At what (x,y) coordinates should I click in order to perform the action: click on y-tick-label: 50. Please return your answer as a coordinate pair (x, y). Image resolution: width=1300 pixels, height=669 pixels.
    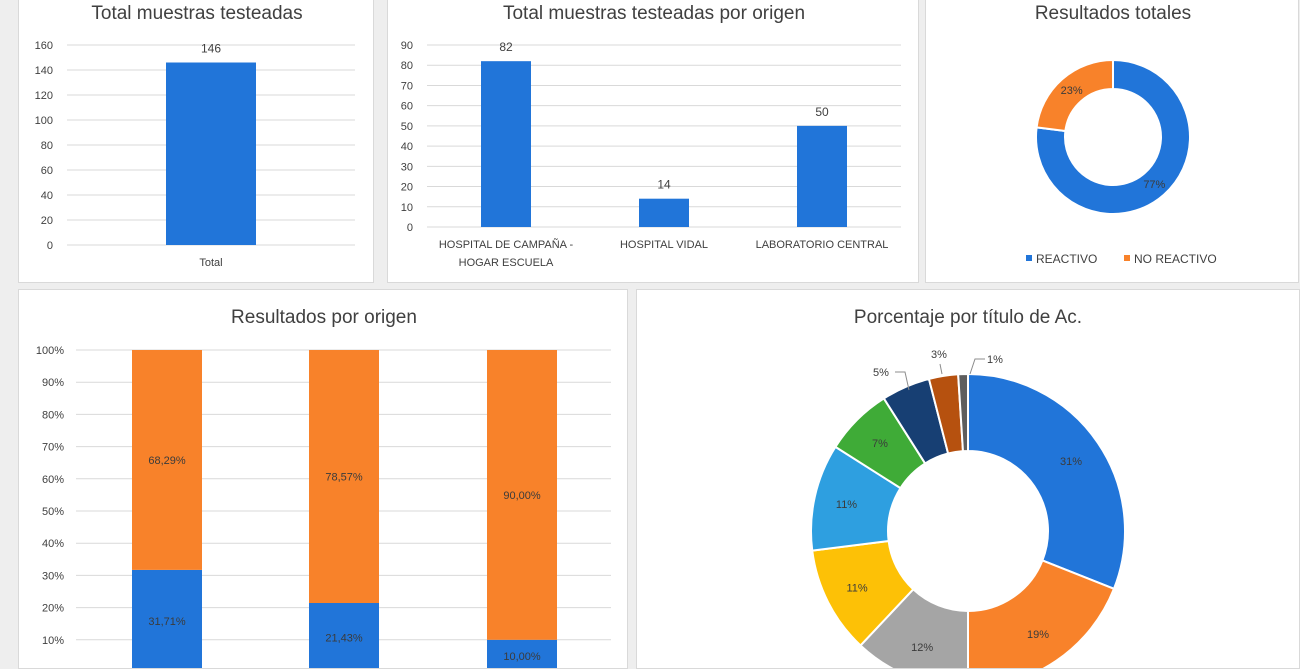
    Looking at the image, I should click on (407, 127).